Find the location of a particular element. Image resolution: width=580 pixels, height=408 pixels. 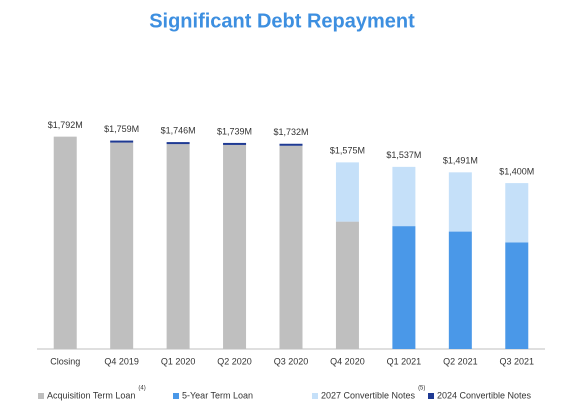

x-tick-label: Q4 2020 is located at coordinates (347, 361).